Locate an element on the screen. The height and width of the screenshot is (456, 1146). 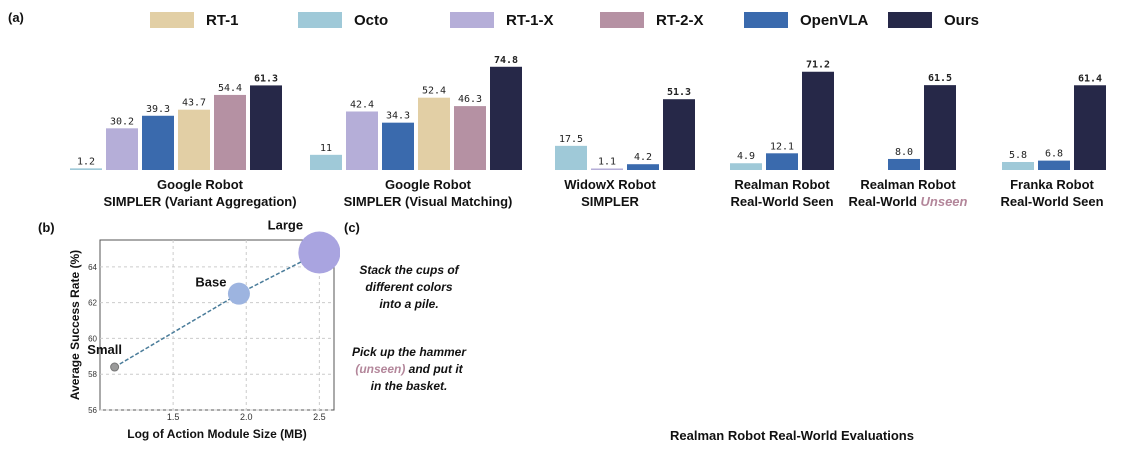
bar-value-label: 74.8 is located at coordinates (506, 60).